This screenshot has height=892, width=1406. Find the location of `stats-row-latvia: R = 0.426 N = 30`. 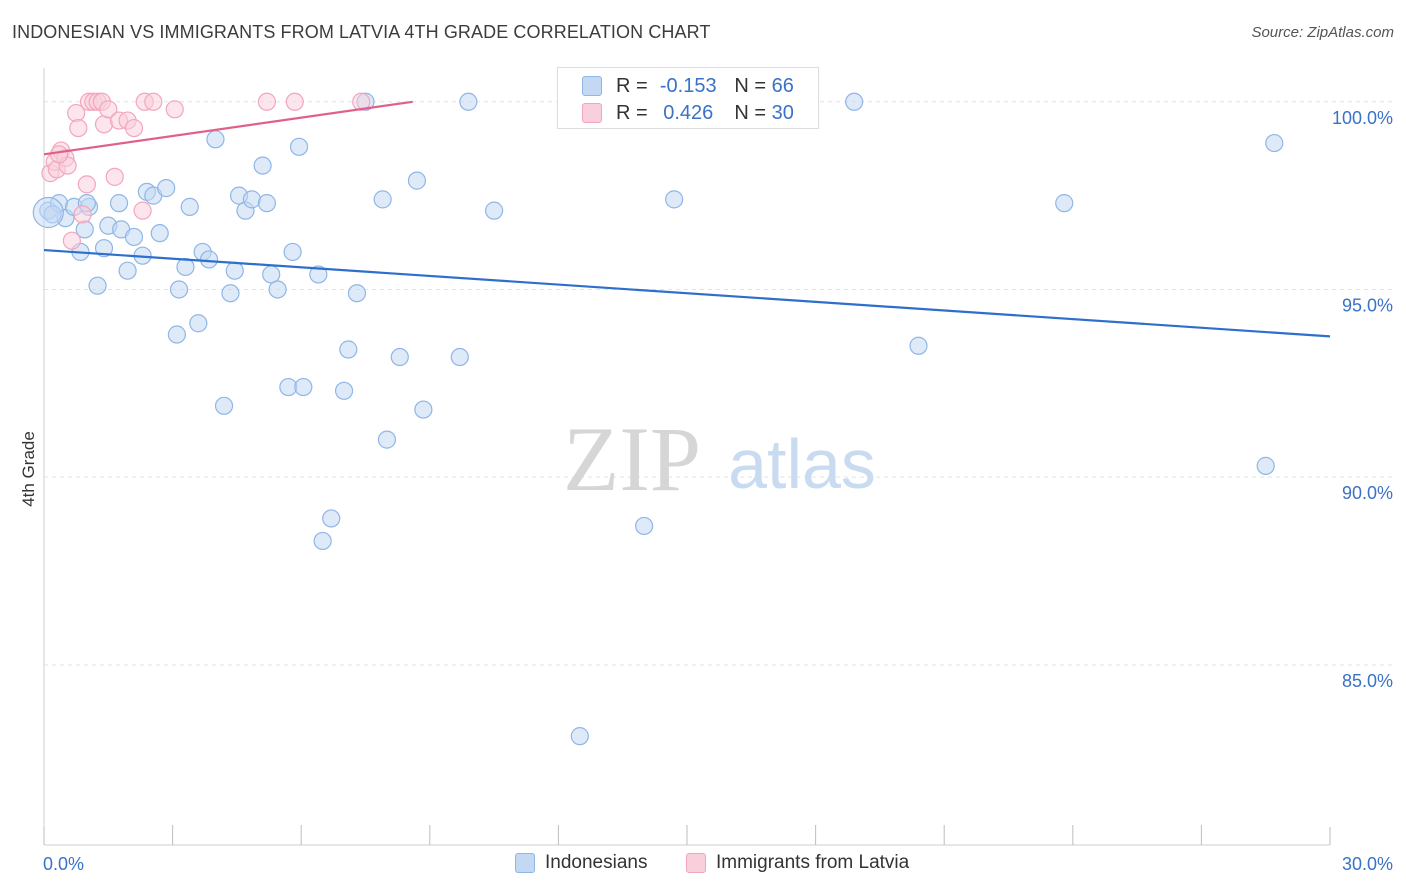

stats-row-latvia: R = 0.426 N = 30 is located at coordinates (688, 113).